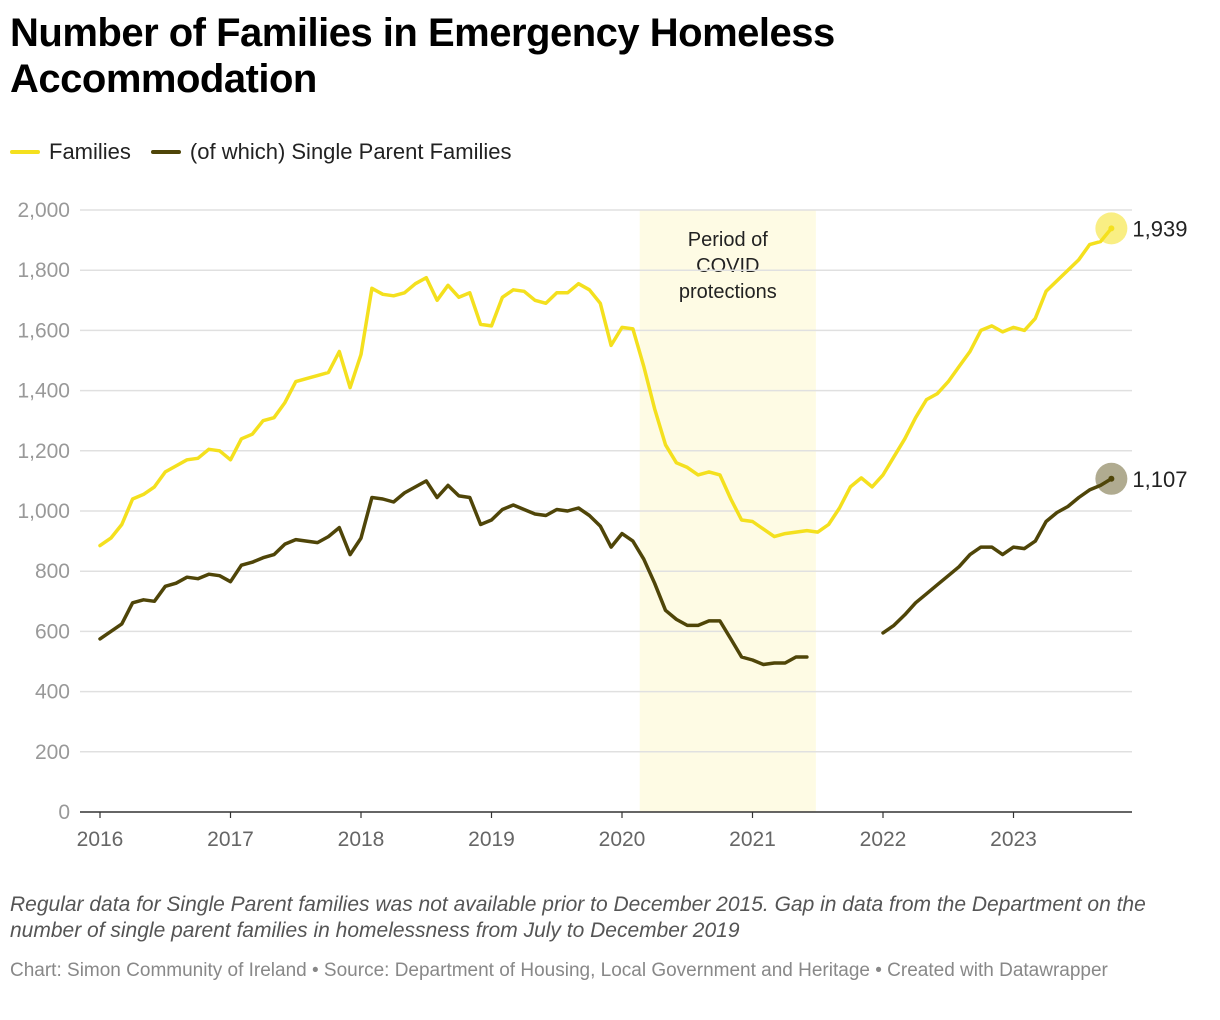 This screenshot has width=1220, height=1020. Describe the element at coordinates (883, 839) in the screenshot. I see `x-tick-label: 2022` at that location.